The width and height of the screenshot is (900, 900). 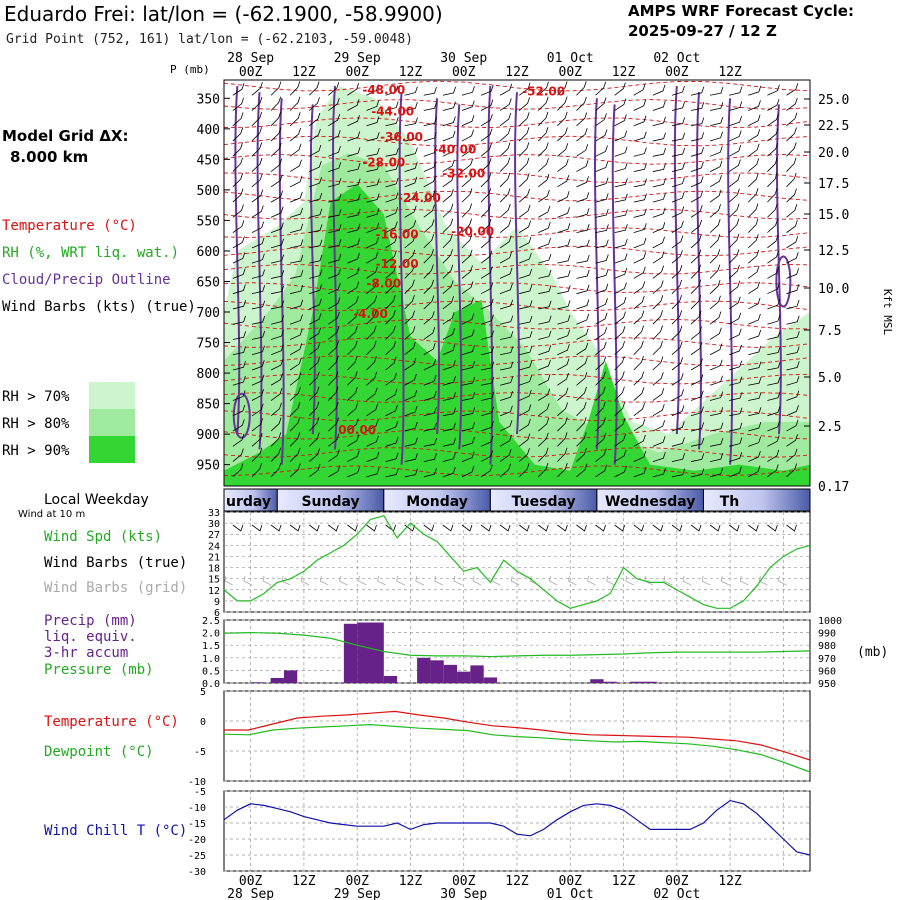 What do you see at coordinates (111, 722) in the screenshot?
I see `temperature-label: Temperature (°C)` at bounding box center [111, 722].